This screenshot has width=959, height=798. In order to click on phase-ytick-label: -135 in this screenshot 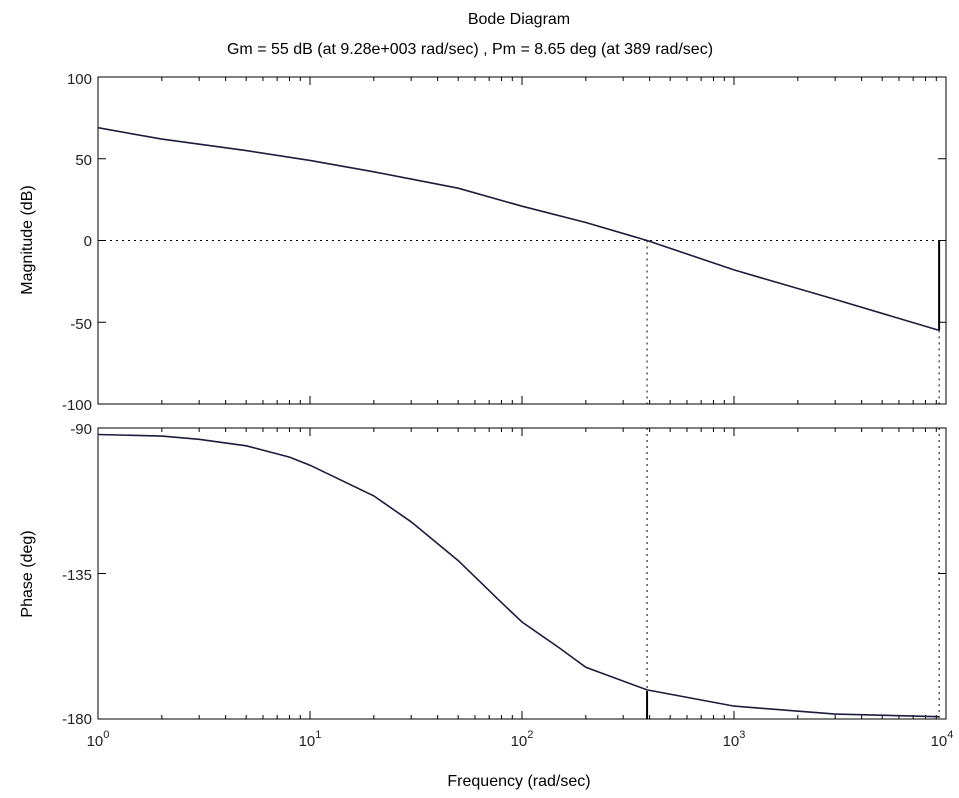, I will do `click(77, 575)`.